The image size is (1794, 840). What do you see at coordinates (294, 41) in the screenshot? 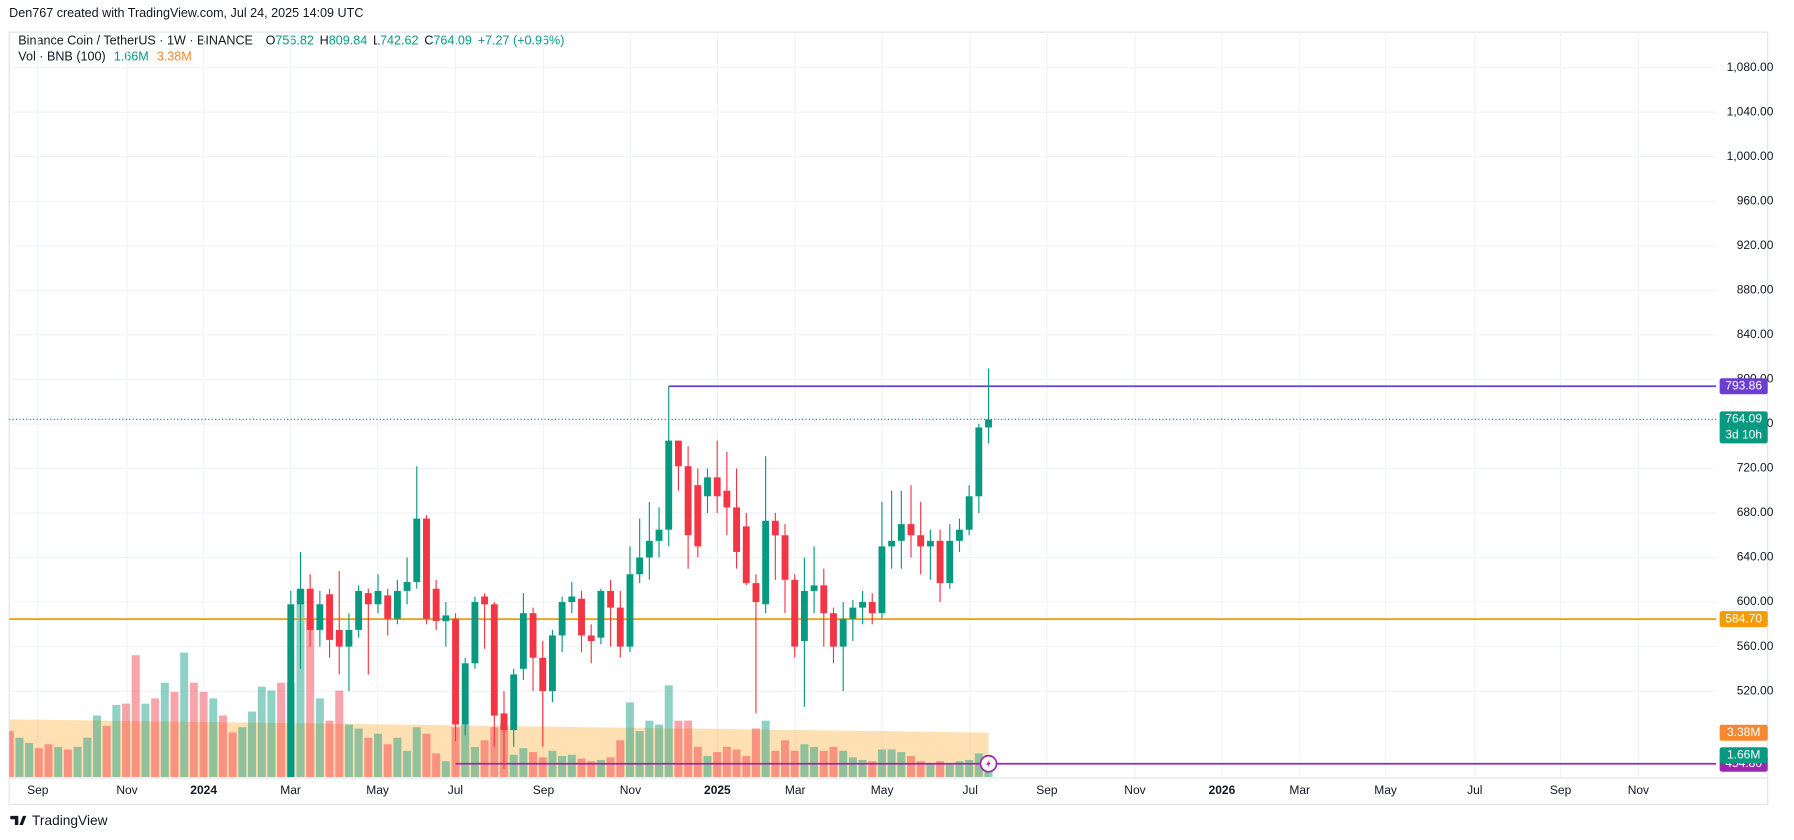
I see `ohlc-value: 756.82` at bounding box center [294, 41].